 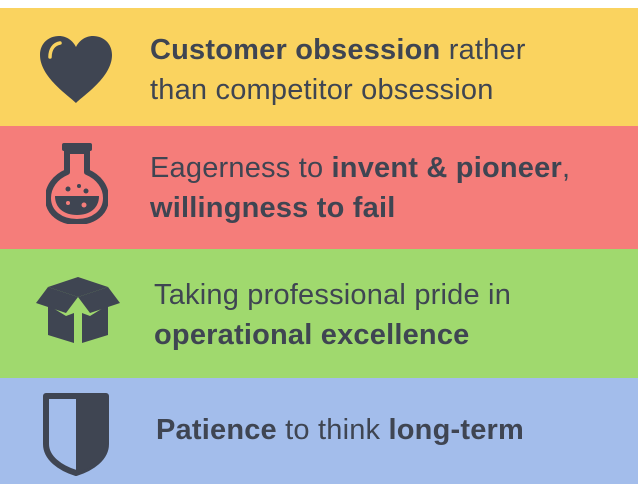 I want to click on value-text-segment: Patience, so click(x=216, y=430).